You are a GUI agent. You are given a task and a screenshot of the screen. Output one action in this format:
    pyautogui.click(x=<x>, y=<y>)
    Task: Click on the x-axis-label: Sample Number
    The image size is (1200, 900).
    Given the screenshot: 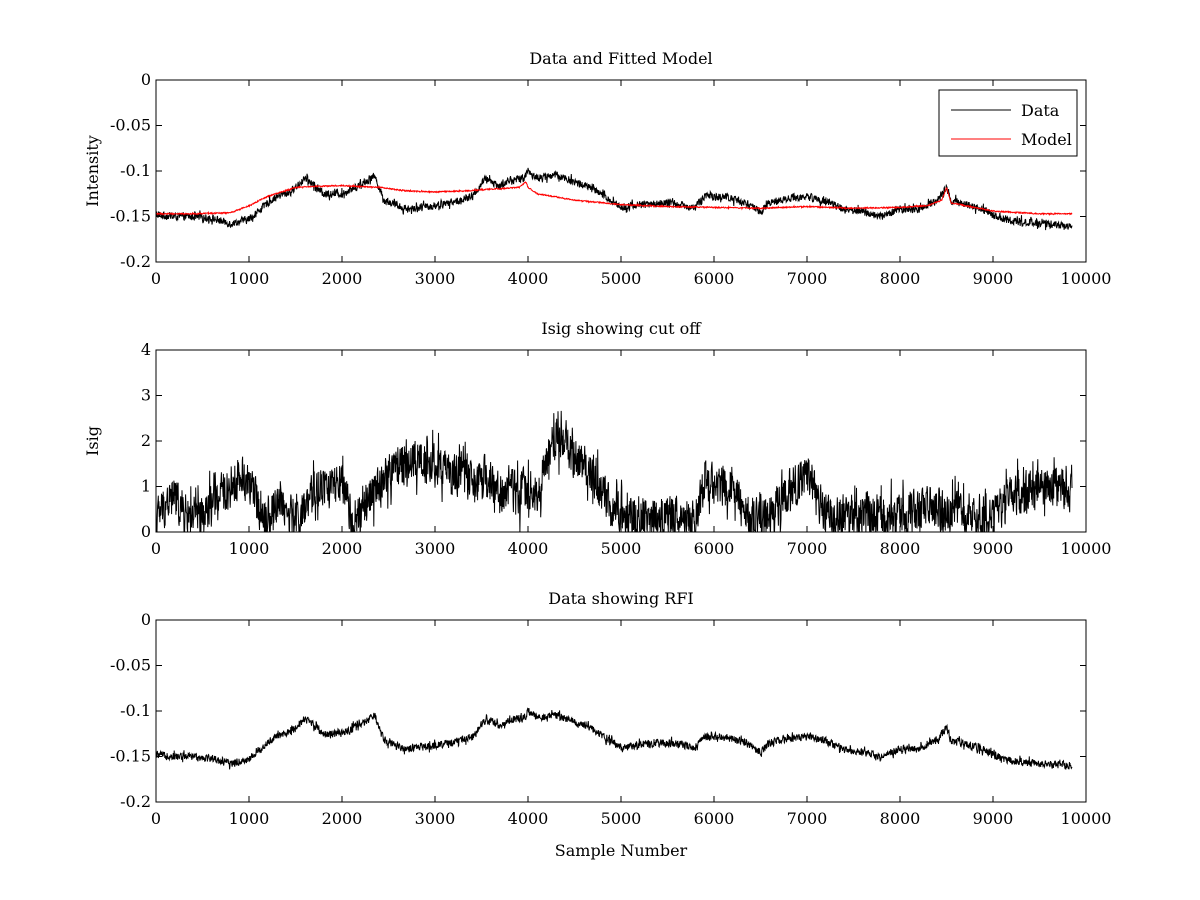 What is the action you would take?
    pyautogui.click(x=621, y=850)
    